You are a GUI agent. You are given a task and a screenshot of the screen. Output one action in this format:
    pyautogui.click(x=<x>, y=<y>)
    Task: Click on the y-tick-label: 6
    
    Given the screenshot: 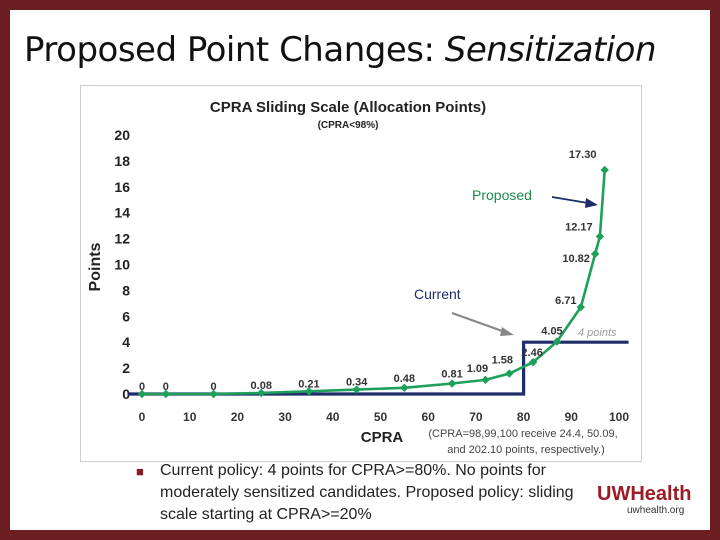 What is the action you would take?
    pyautogui.click(x=126, y=316)
    